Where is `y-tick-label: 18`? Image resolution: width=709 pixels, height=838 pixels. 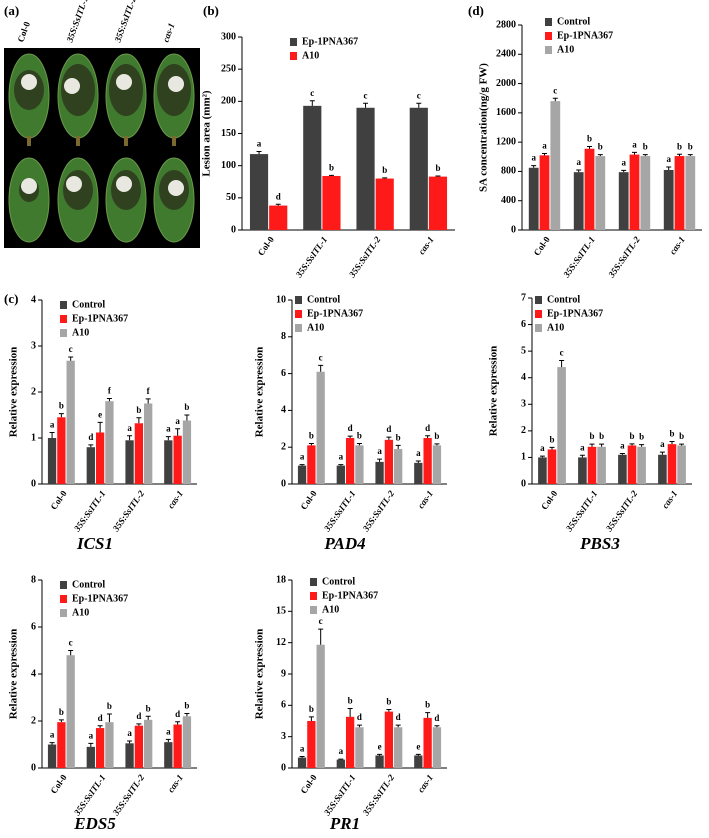
y-tick-label: 18 is located at coordinates (281, 579).